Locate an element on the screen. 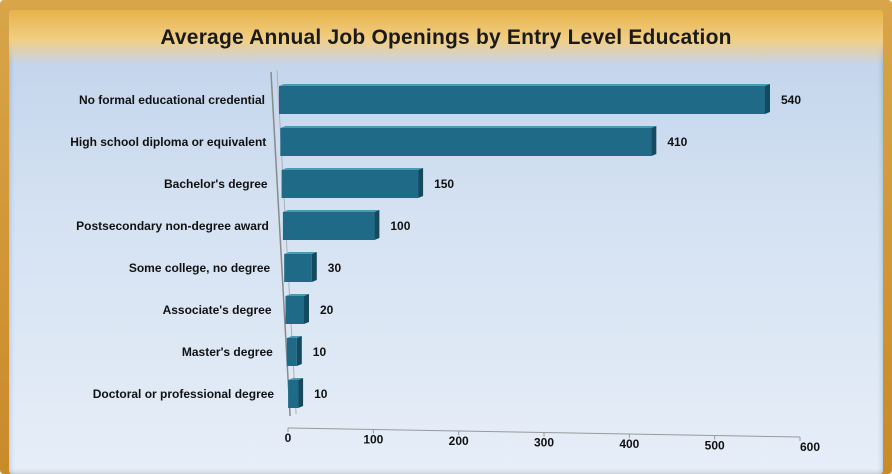 The width and height of the screenshot is (892, 474). x-tick-label: 300 is located at coordinates (544, 443).